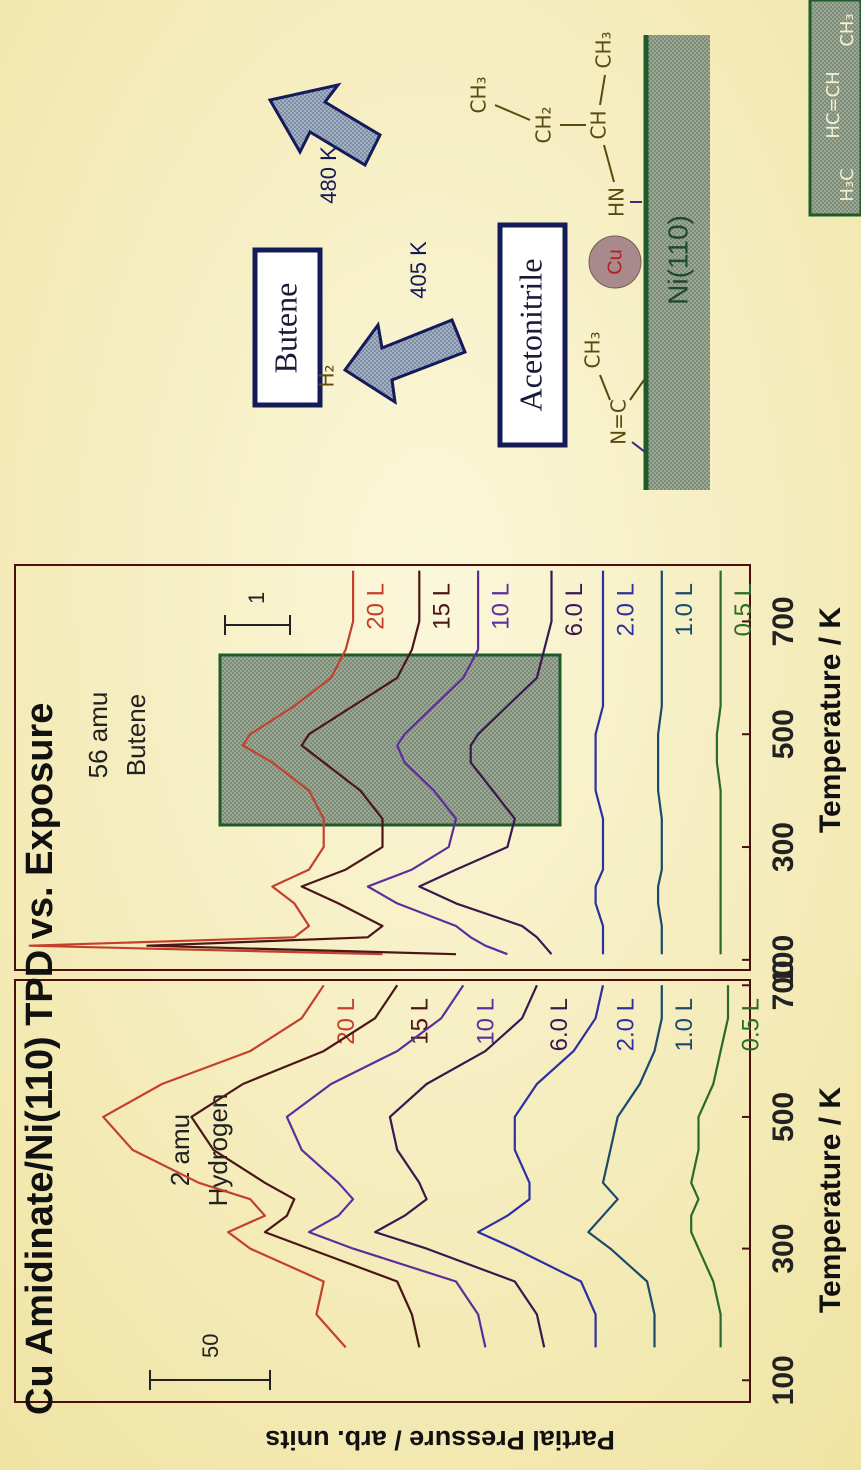  What do you see at coordinates (210, 1346) in the screenshot?
I see `scale-label: 50` at bounding box center [210, 1346].